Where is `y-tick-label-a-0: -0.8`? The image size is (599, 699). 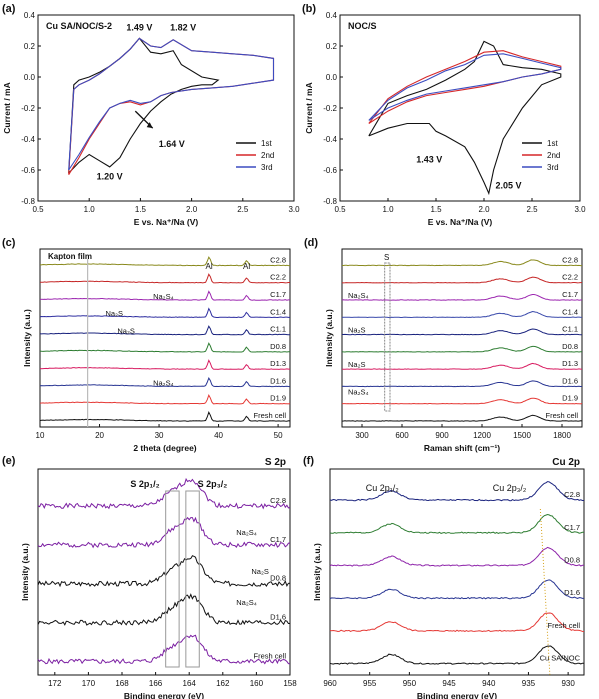 y-tick-label-a-0: -0.8 is located at coordinates (28, 201).